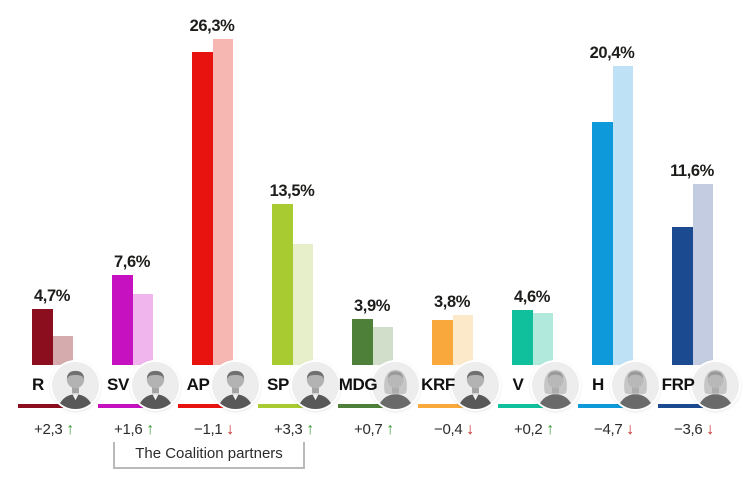 This screenshot has width=743, height=480. What do you see at coordinates (522, 337) in the screenshot?
I see `bar-current-V` at bounding box center [522, 337].